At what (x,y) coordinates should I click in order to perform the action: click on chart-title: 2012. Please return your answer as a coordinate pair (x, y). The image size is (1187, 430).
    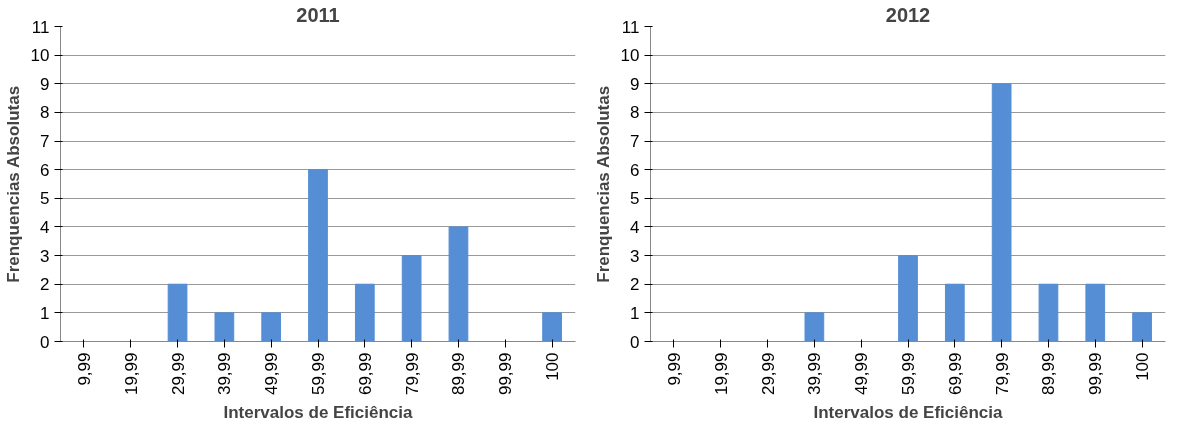
    Looking at the image, I should click on (908, 14).